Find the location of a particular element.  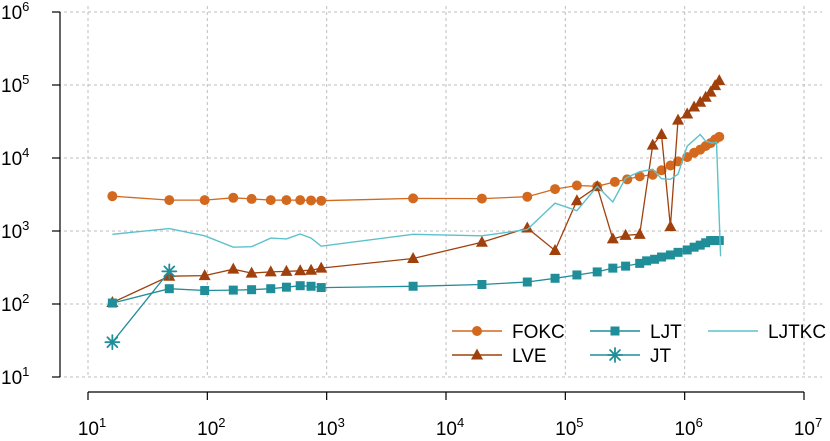

legend-marker-jt is located at coordinates (615, 355).